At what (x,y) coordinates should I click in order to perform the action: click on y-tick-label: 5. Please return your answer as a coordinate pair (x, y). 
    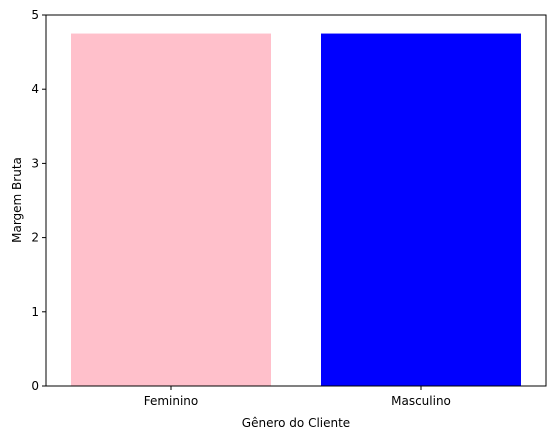
    Looking at the image, I should click on (35, 15).